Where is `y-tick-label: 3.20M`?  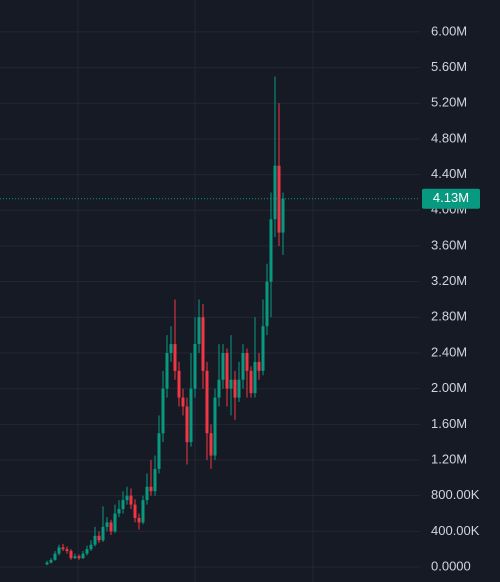 y-tick-label: 3.20M is located at coordinates (449, 280).